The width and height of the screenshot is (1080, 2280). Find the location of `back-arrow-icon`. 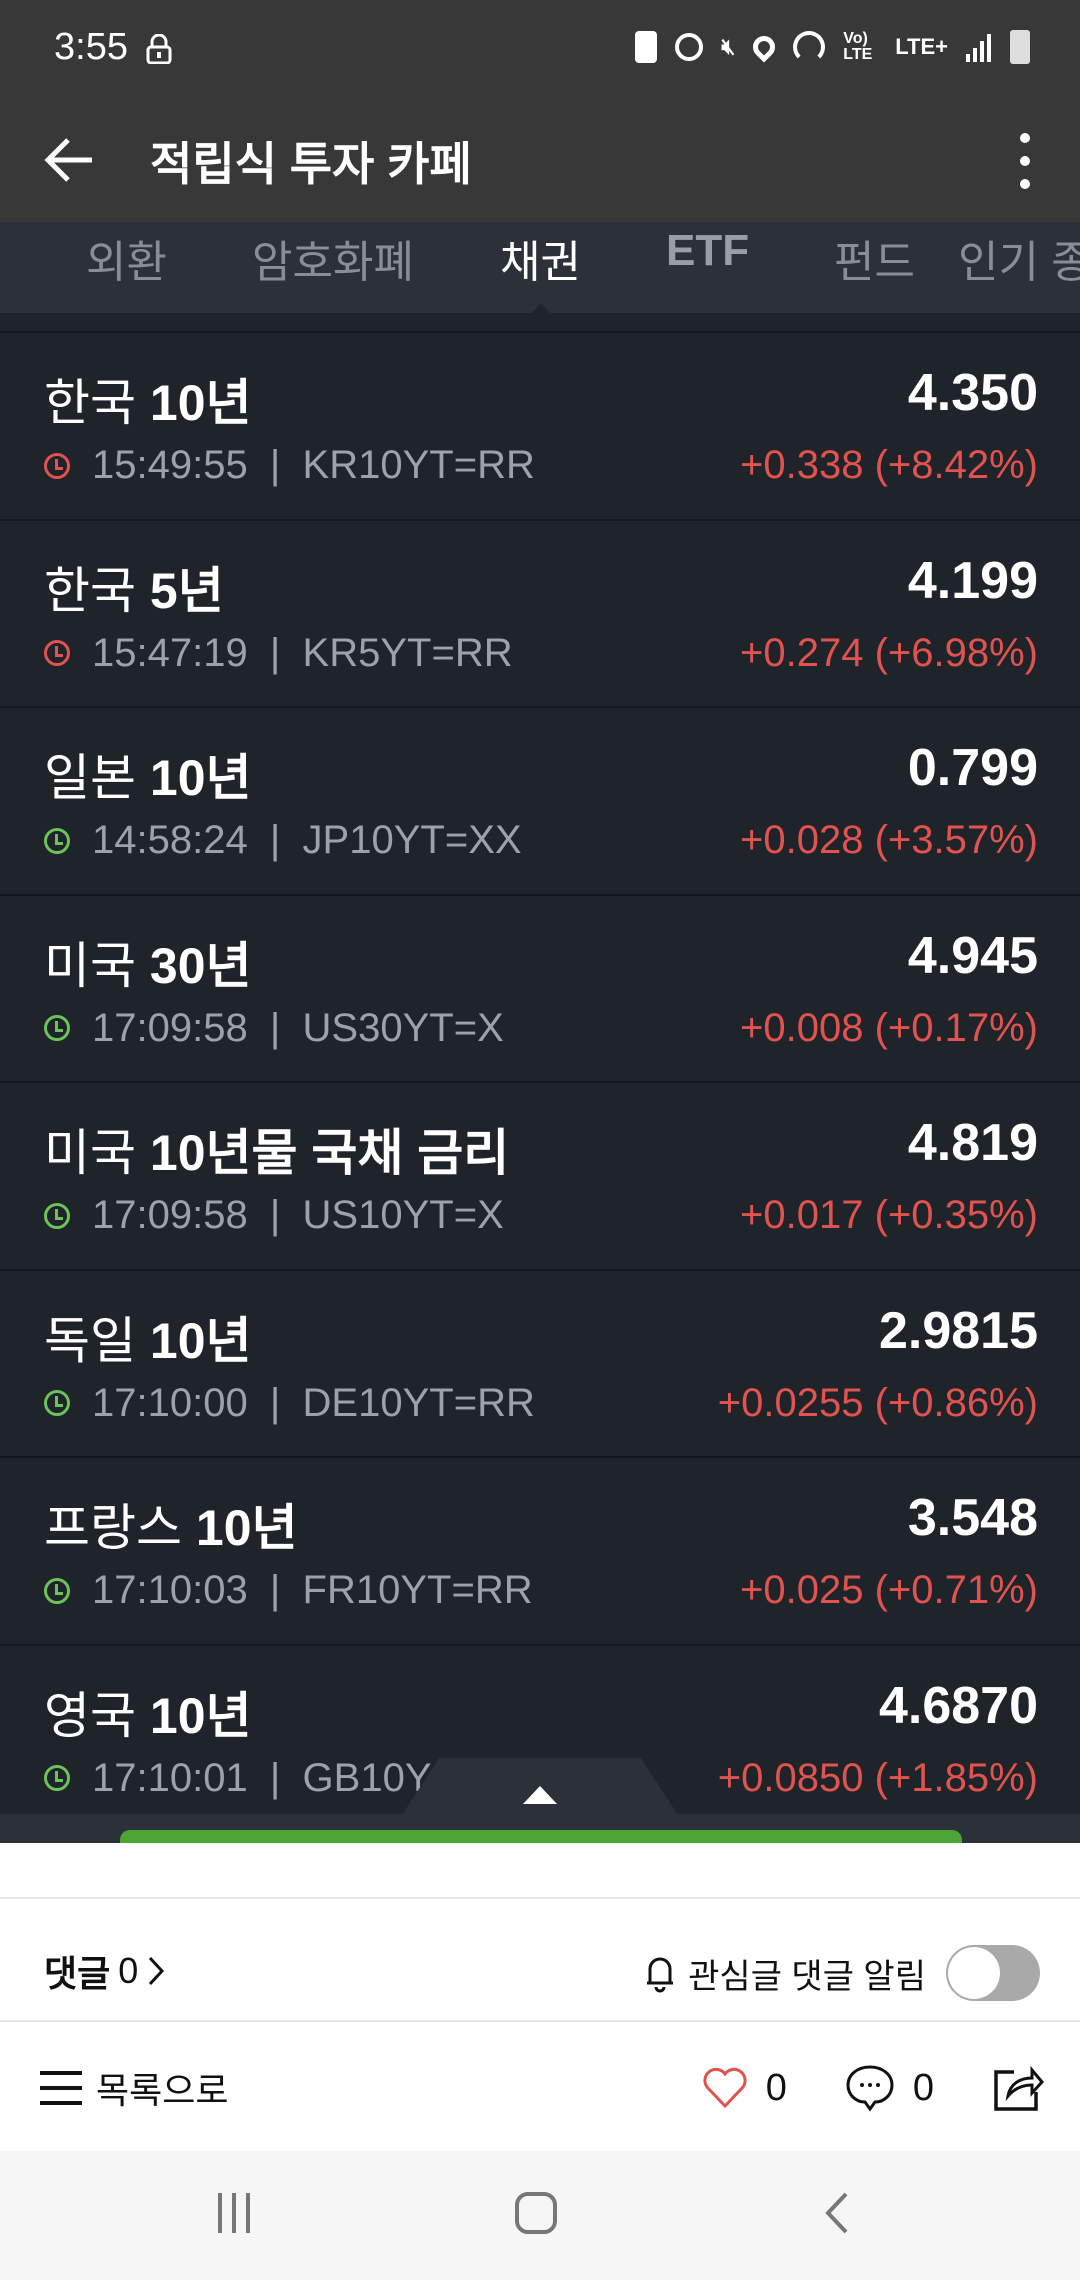

back-arrow-icon is located at coordinates (70, 160).